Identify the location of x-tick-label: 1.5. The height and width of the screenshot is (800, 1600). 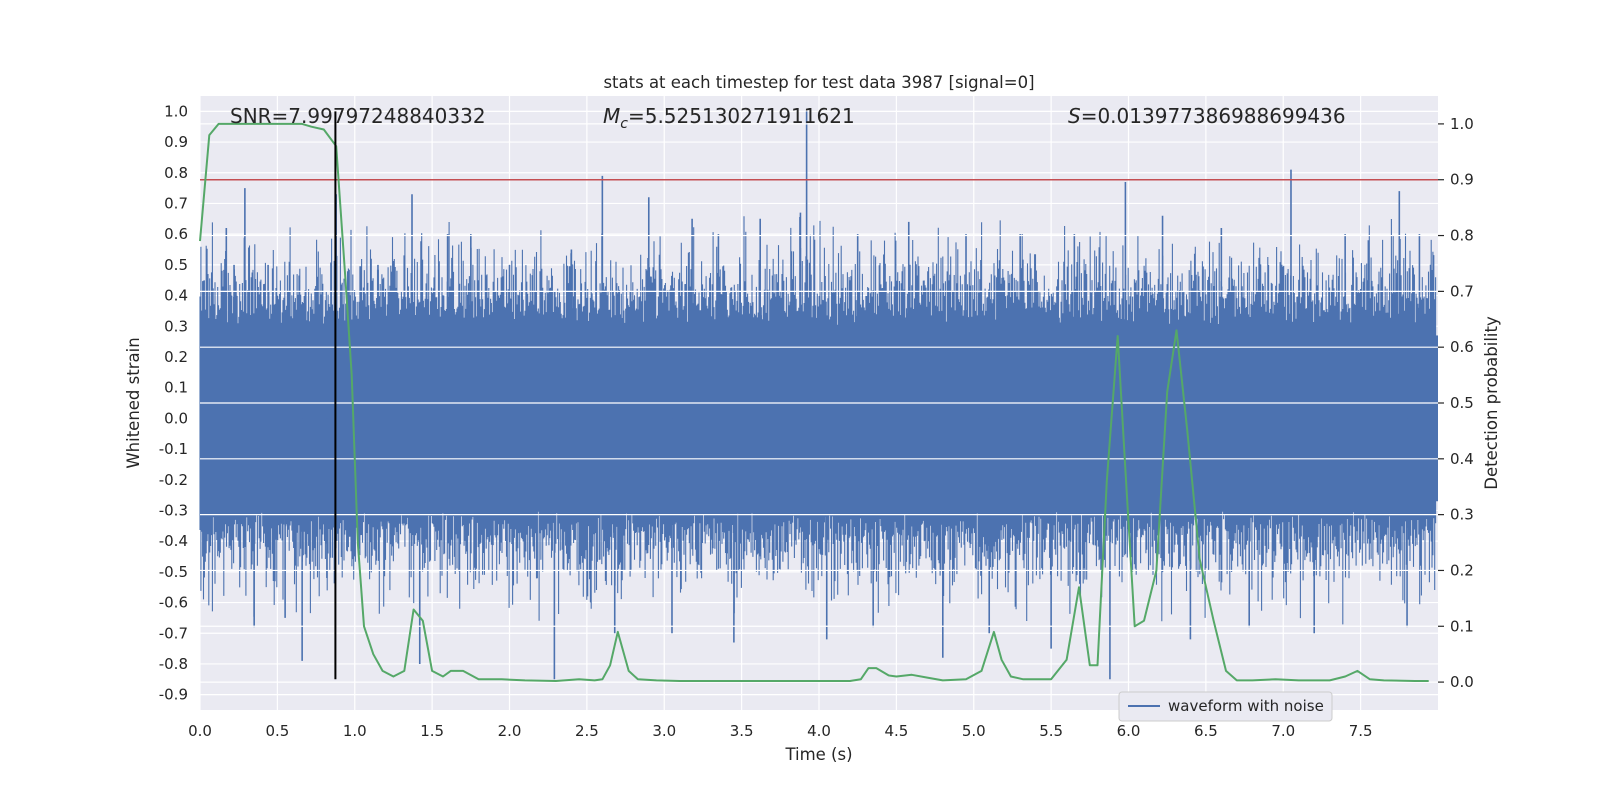
(432, 731).